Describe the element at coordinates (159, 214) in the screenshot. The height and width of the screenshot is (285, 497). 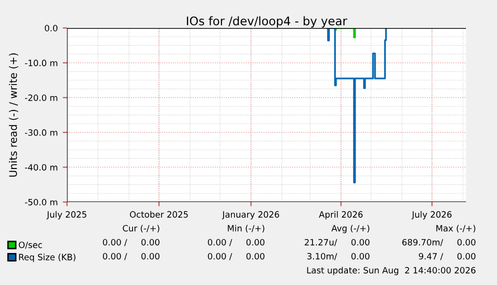
I see `x-tick-label: October 2025` at that location.